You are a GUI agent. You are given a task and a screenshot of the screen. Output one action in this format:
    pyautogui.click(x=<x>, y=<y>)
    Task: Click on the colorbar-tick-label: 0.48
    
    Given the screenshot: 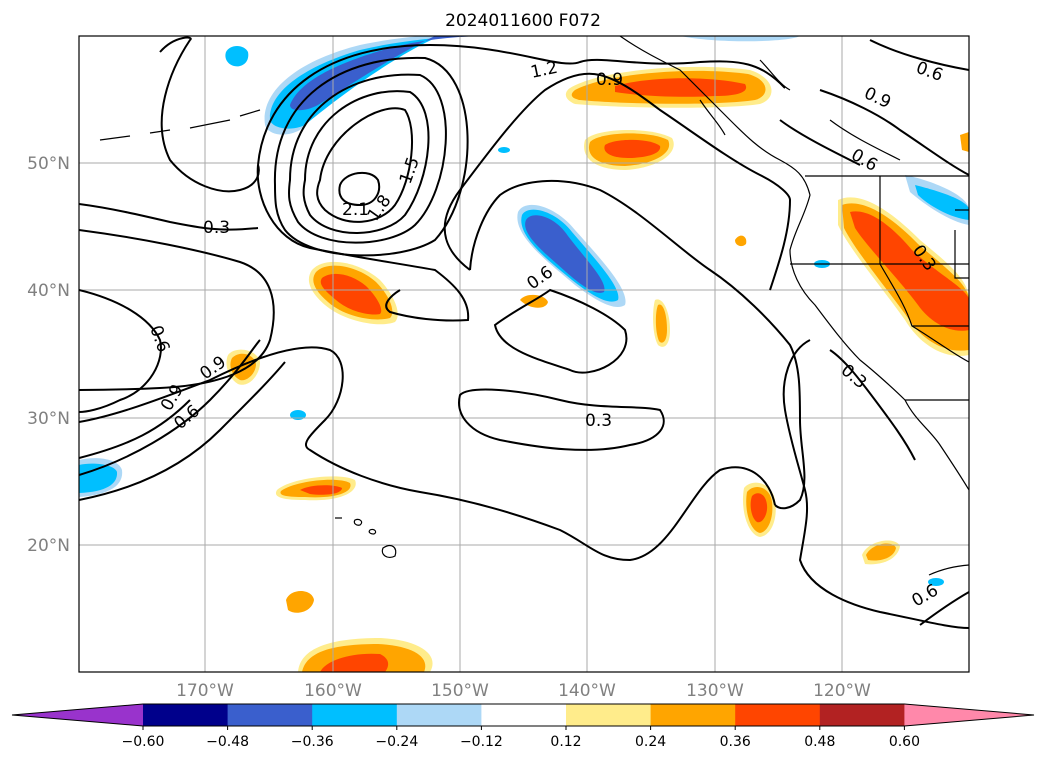 What is the action you would take?
    pyautogui.click(x=819, y=742)
    